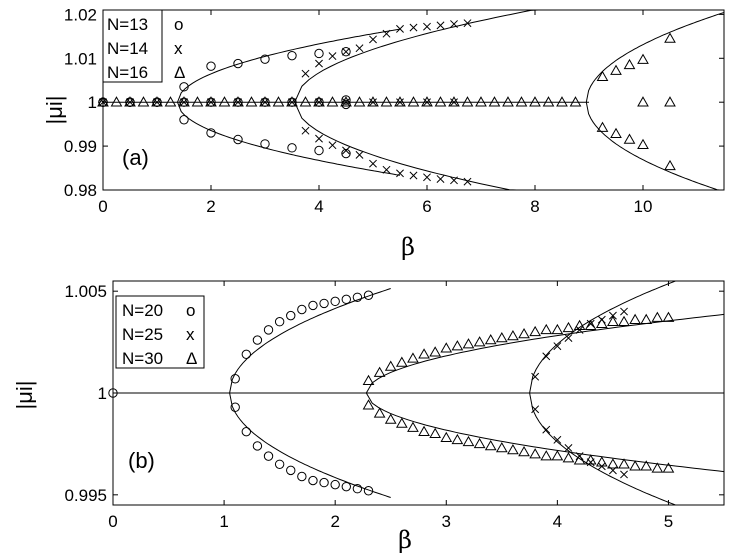 This screenshot has width=729, height=554. I want to click on panel-a-curve-3-lower, so click(654, 146).